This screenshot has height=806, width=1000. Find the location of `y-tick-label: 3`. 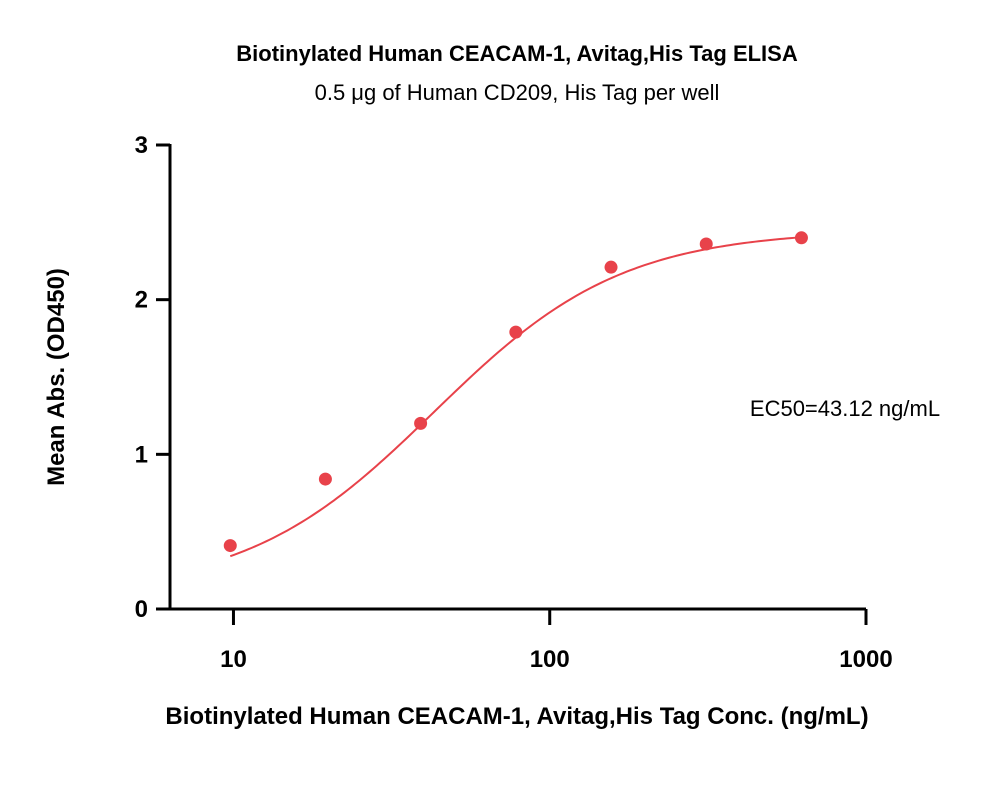

y-tick-label: 3 is located at coordinates (141, 145).